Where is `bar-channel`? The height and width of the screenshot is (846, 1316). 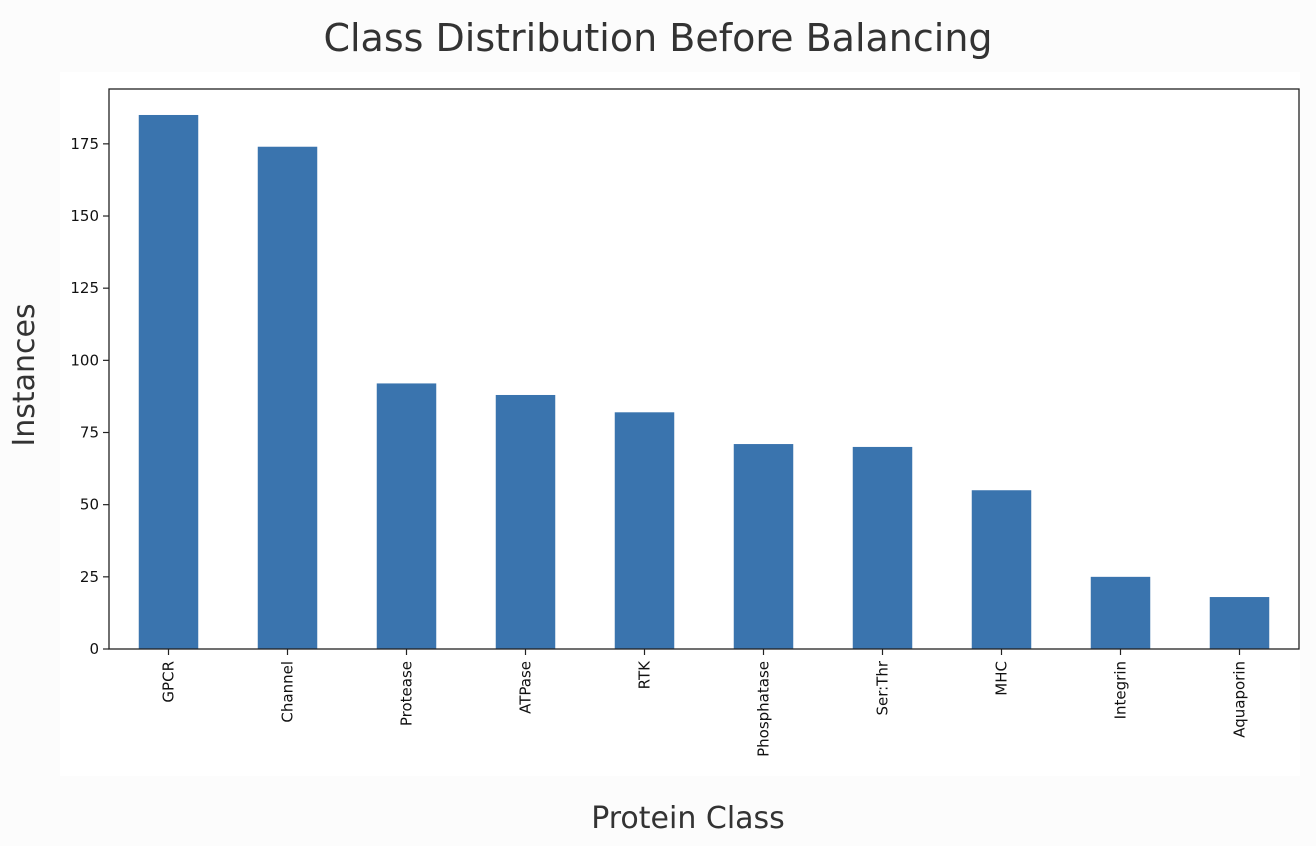 bar-channel is located at coordinates (287, 398).